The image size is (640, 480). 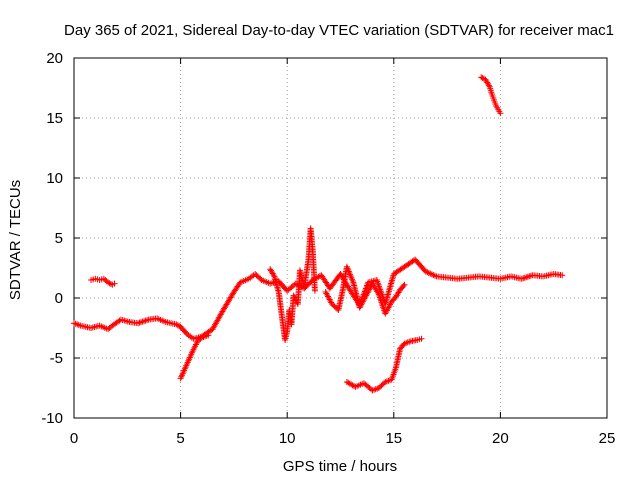 What do you see at coordinates (54, 118) in the screenshot?
I see `y-tick-label: 15` at bounding box center [54, 118].